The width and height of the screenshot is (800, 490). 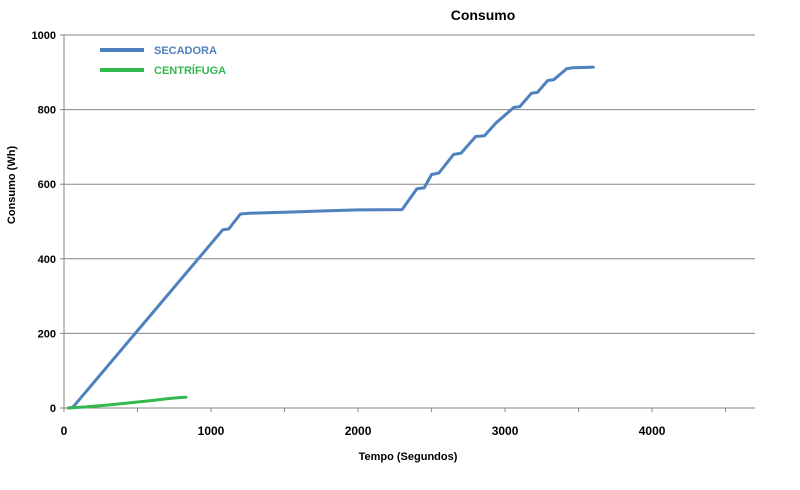 I want to click on x-tick-label: 2000, so click(x=358, y=431).